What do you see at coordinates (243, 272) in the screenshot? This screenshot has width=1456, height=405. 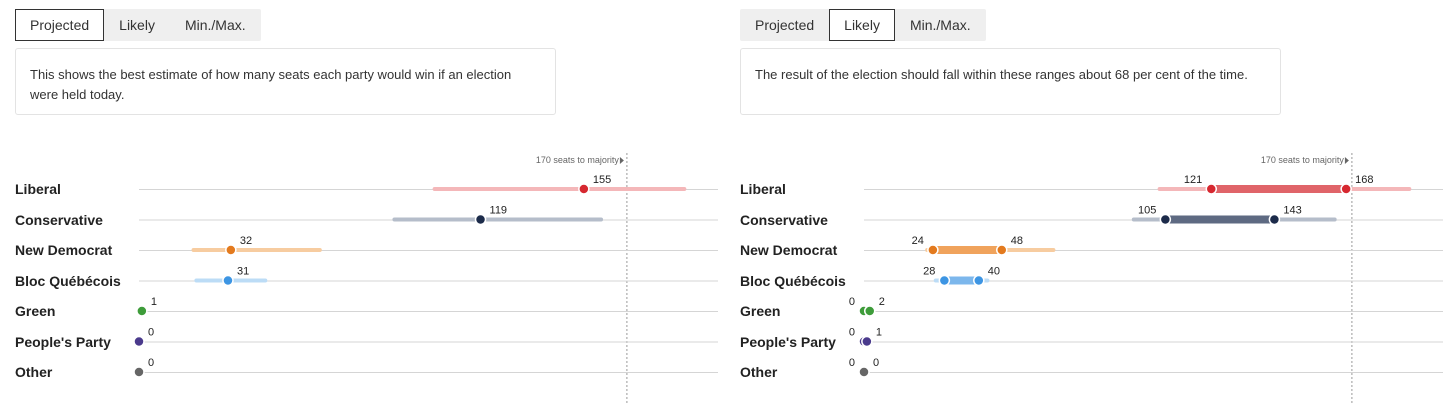 I see `value-label-bloc-qu-b-cois: 31` at bounding box center [243, 272].